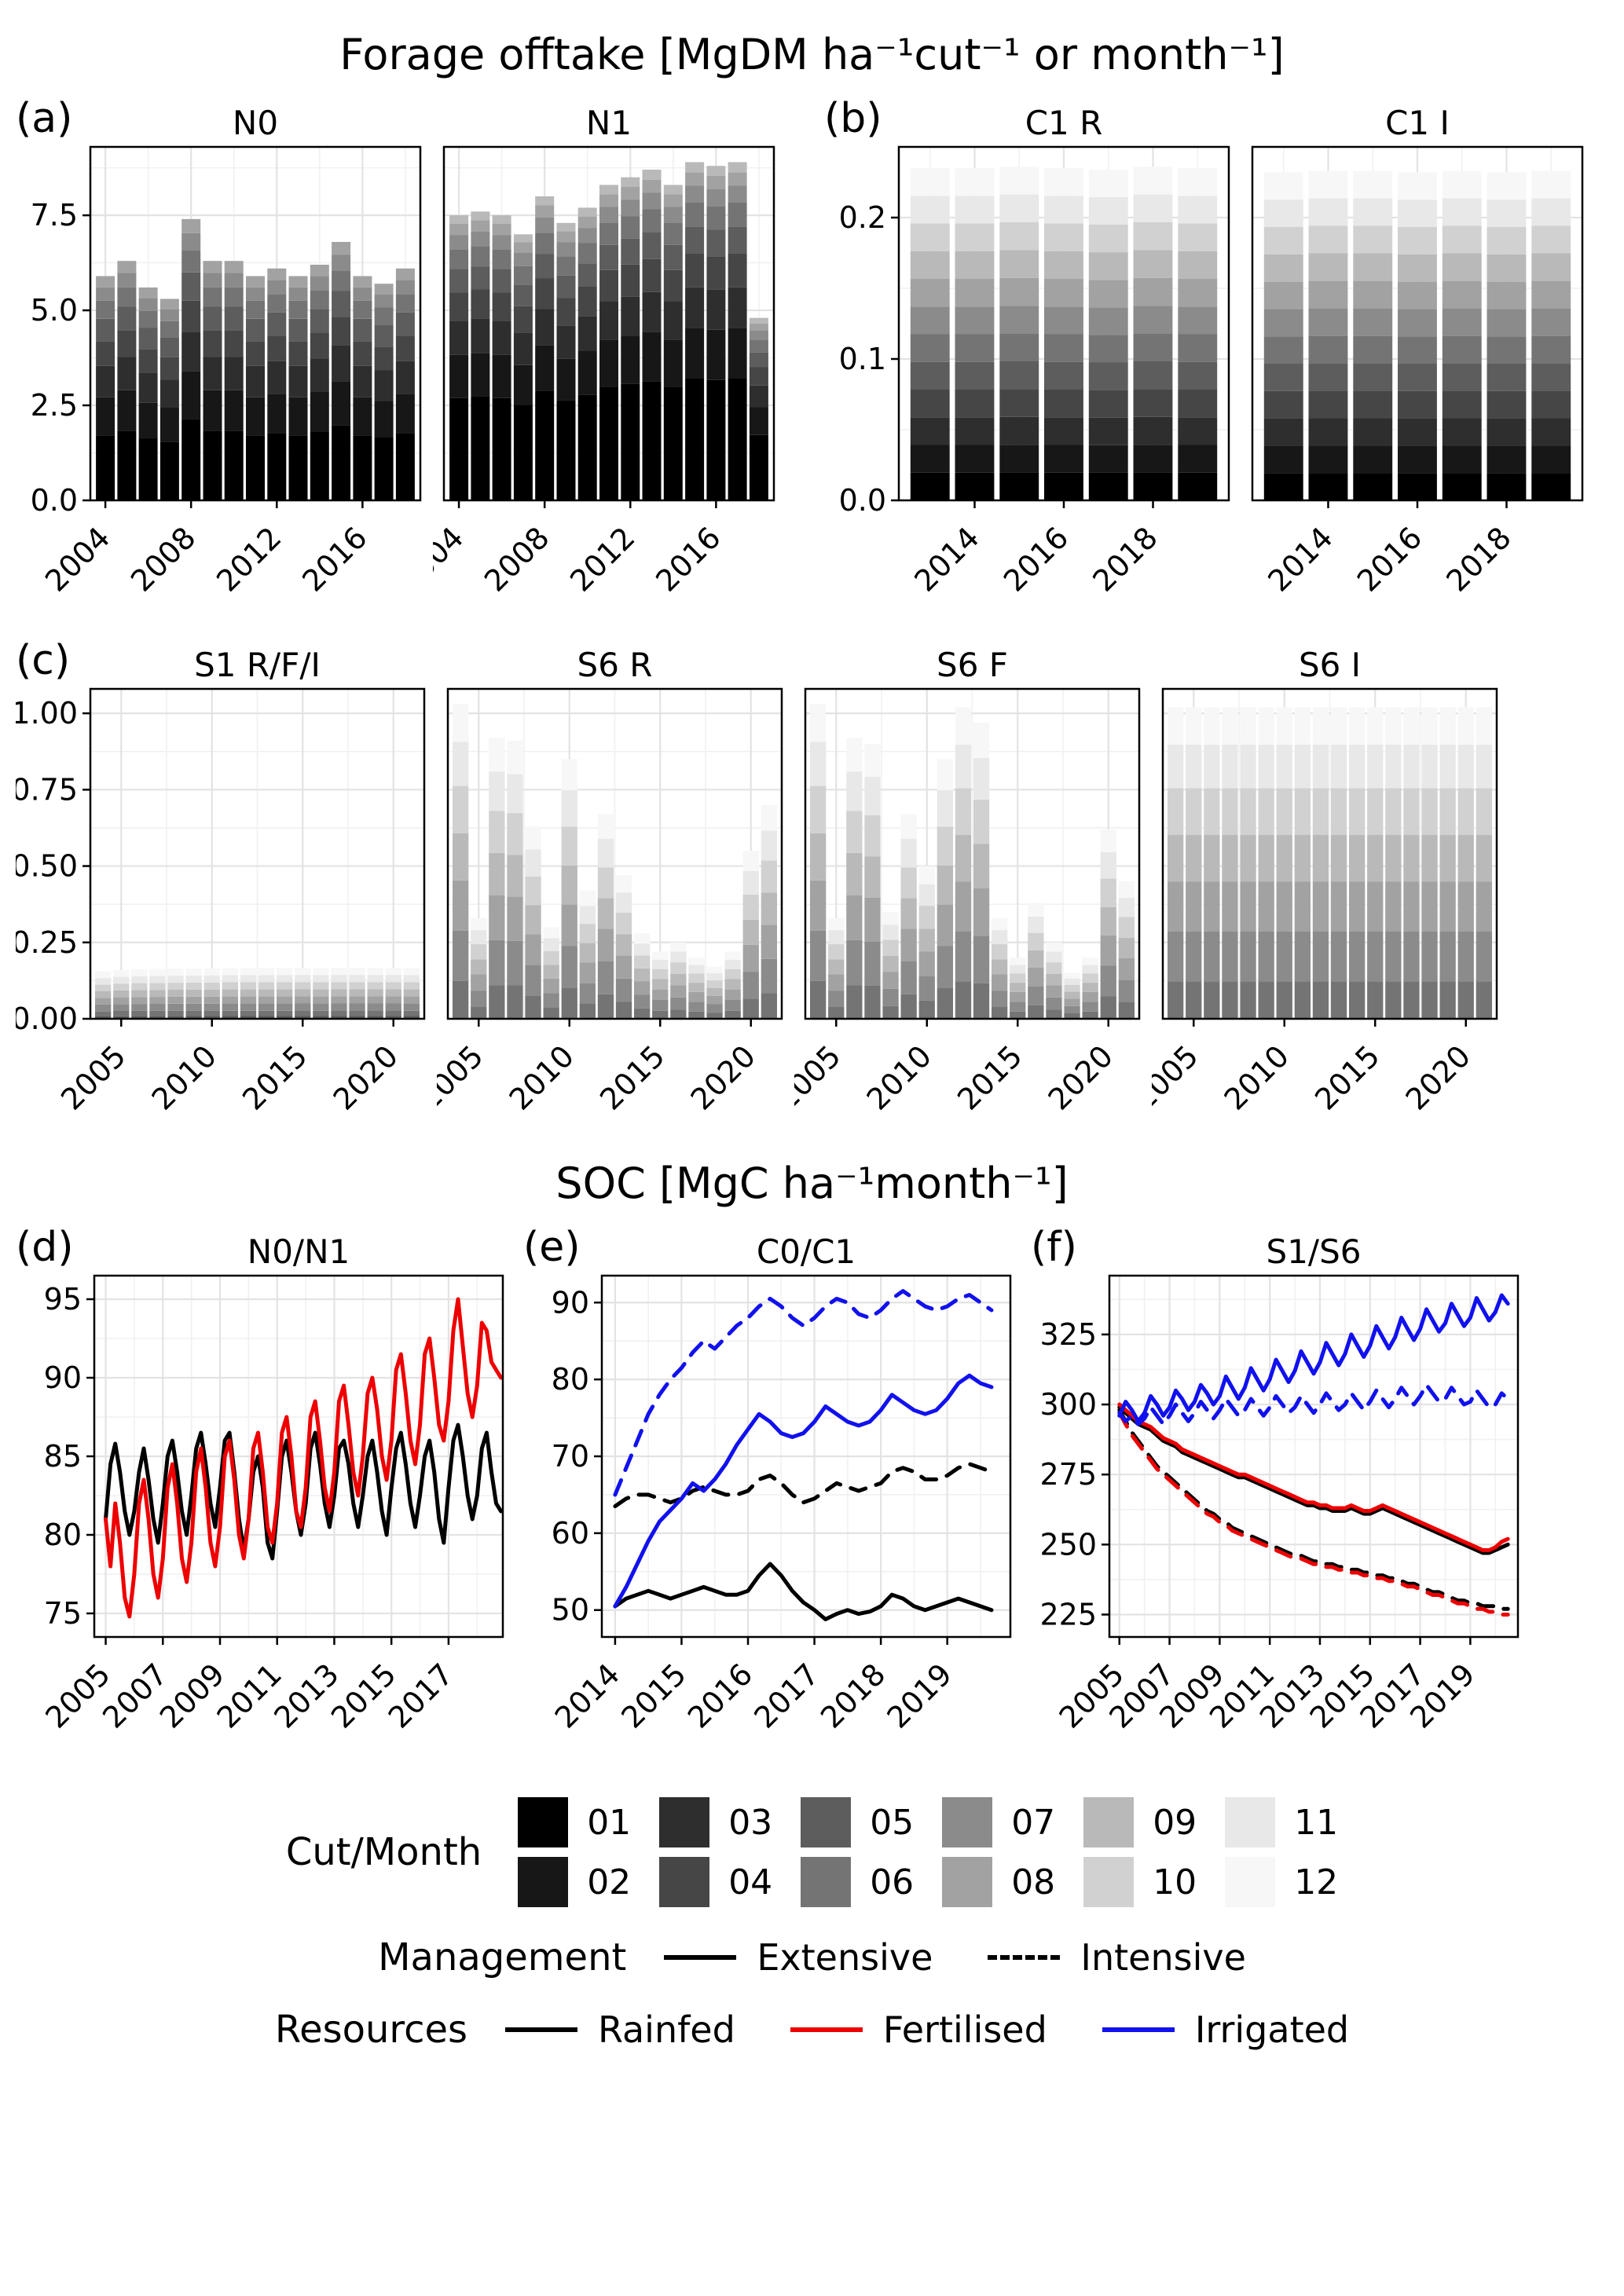 Image resolution: width=1624 pixels, height=2296 pixels. What do you see at coordinates (998, 1882) in the screenshot?
I see `cut-legend-item-08: 08` at bounding box center [998, 1882].